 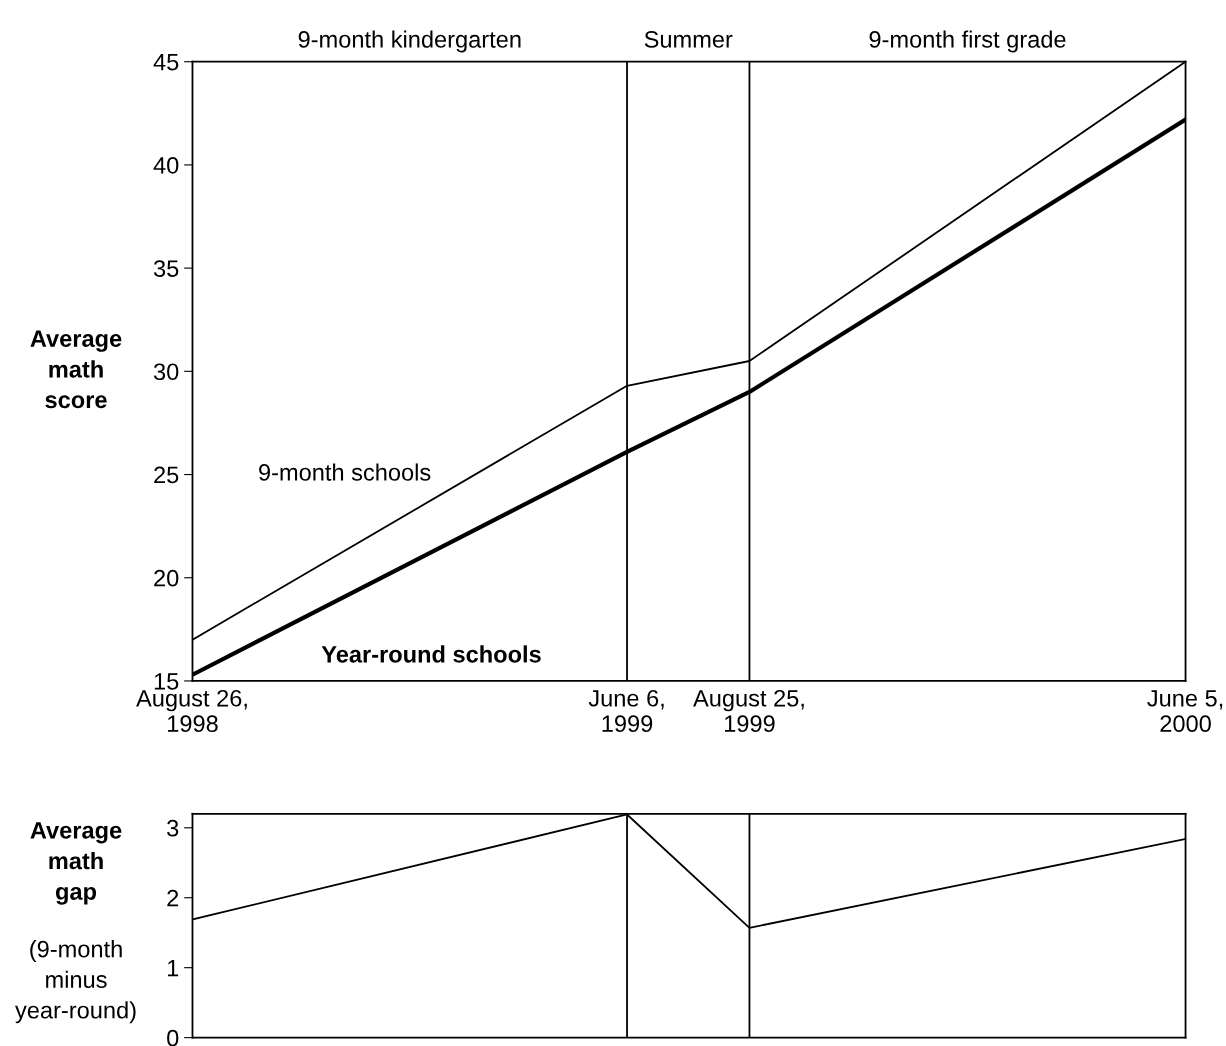 I want to click on text: 9-month kindergarten, so click(x=409, y=41).